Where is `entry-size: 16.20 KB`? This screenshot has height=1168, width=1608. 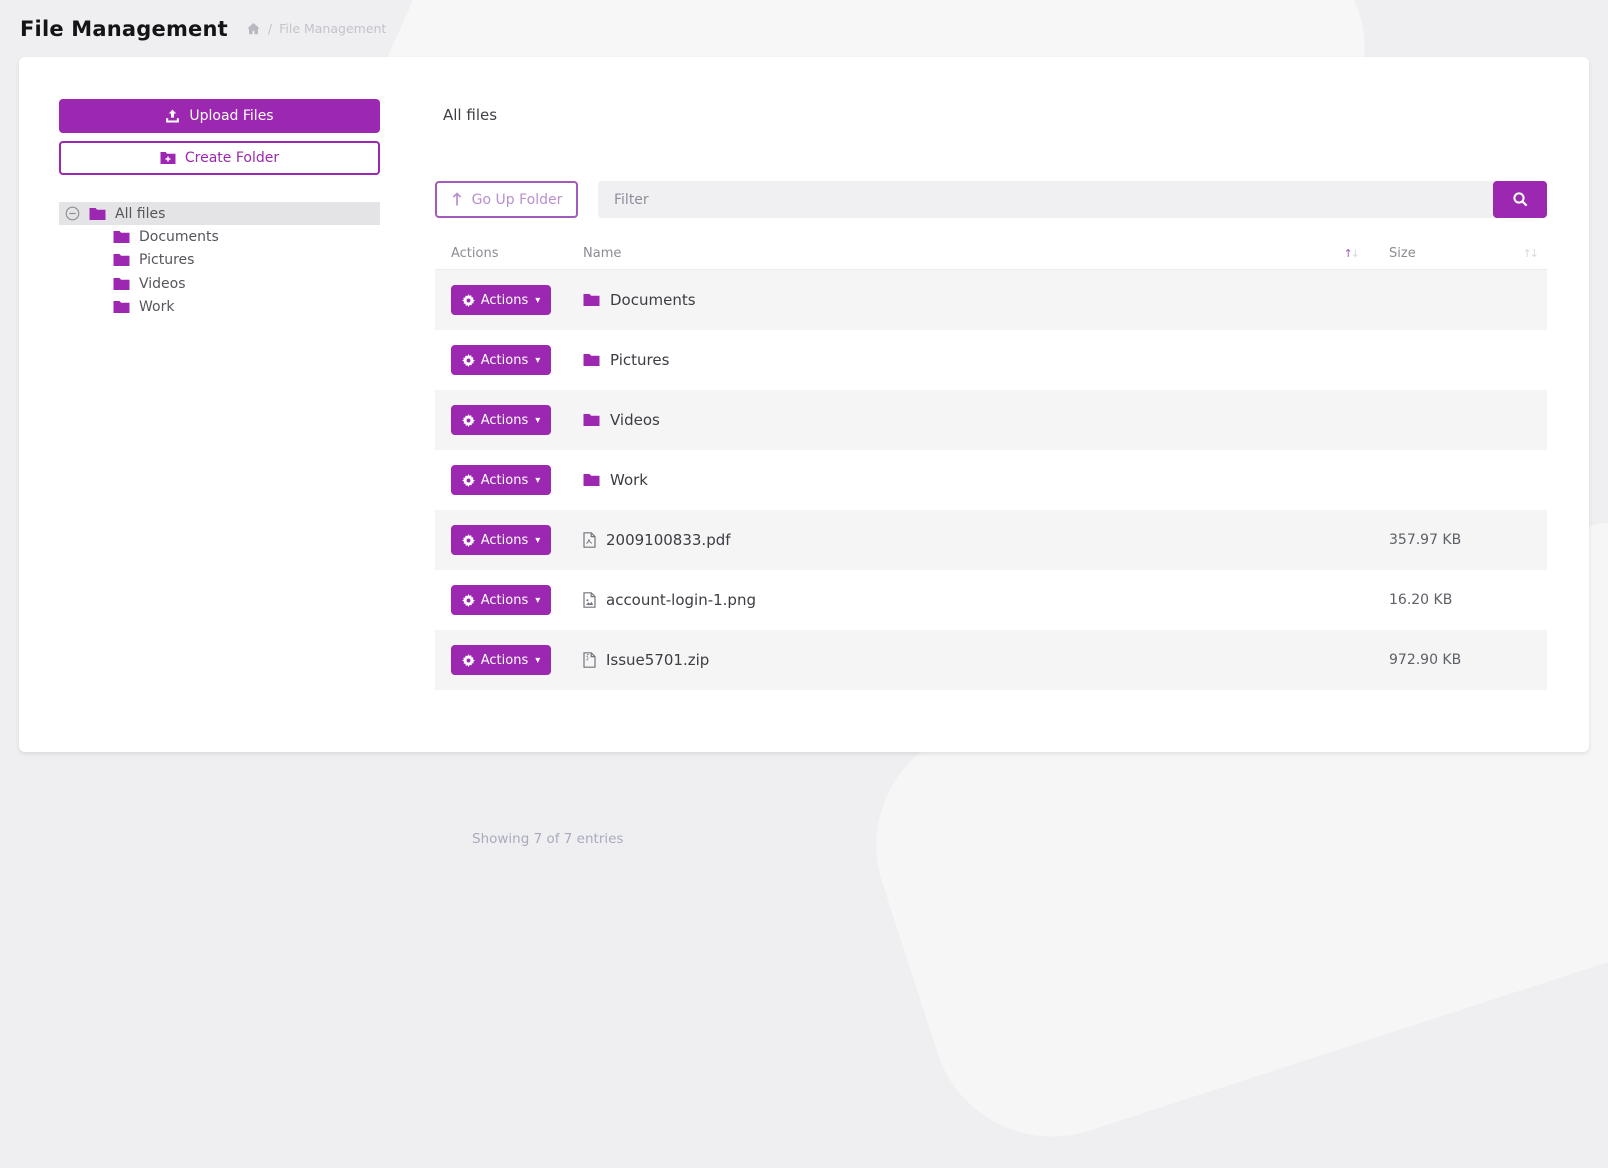
entry-size: 16.20 KB is located at coordinates (1421, 600).